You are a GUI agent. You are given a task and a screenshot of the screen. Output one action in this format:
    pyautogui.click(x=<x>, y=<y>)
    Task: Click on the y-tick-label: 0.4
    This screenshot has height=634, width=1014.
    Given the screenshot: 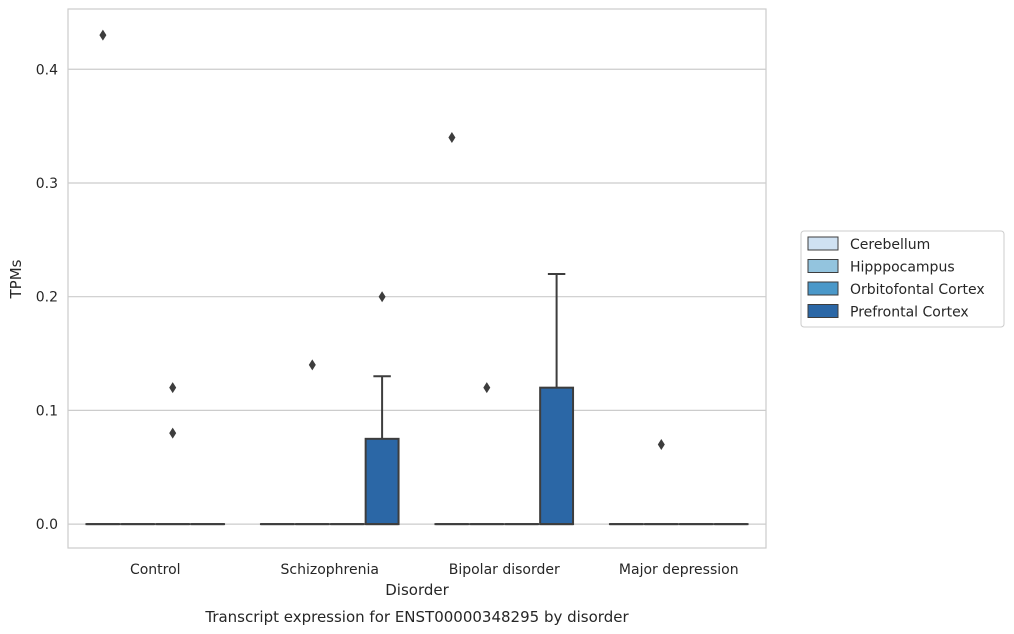 What is the action you would take?
    pyautogui.click(x=47, y=70)
    